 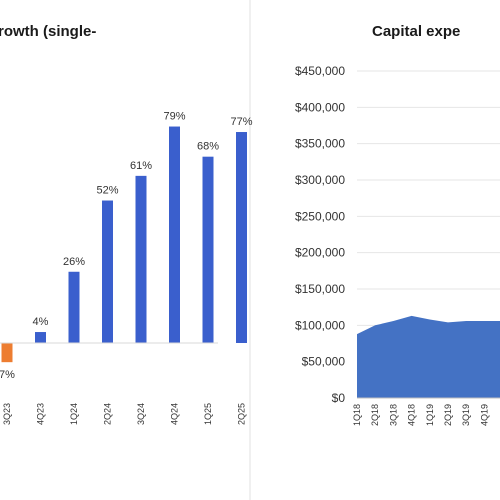 I want to click on y-tick-0: $0, so click(x=339, y=398).